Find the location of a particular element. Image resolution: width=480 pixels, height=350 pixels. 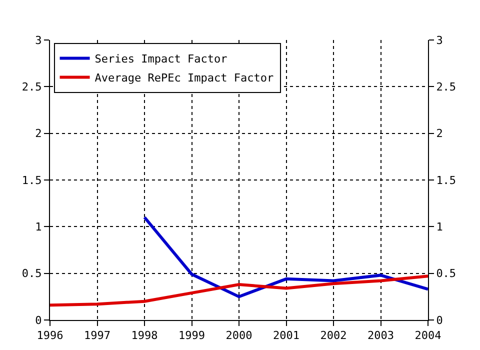

y-tick-label: 1 is located at coordinates (38, 227).